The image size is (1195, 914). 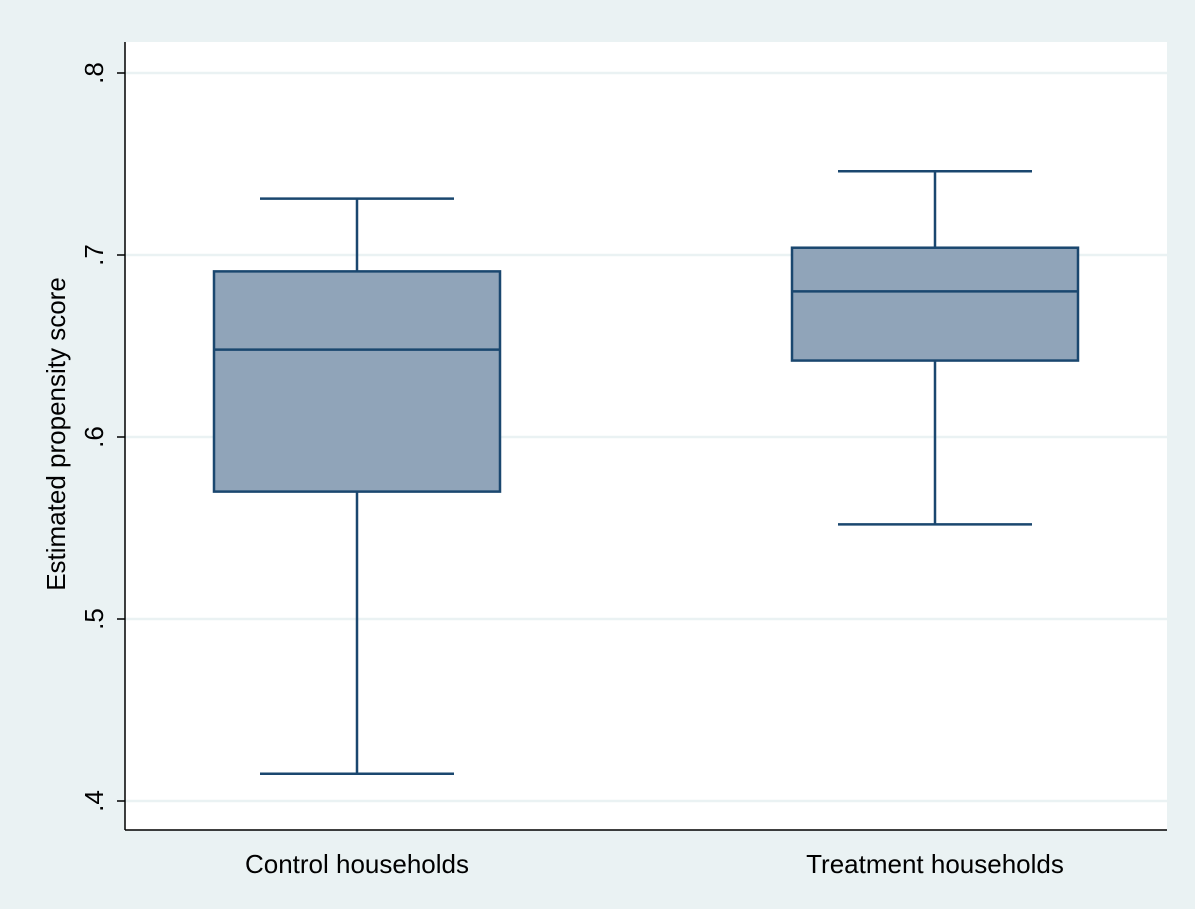 I want to click on box-group, so click(x=935, y=348).